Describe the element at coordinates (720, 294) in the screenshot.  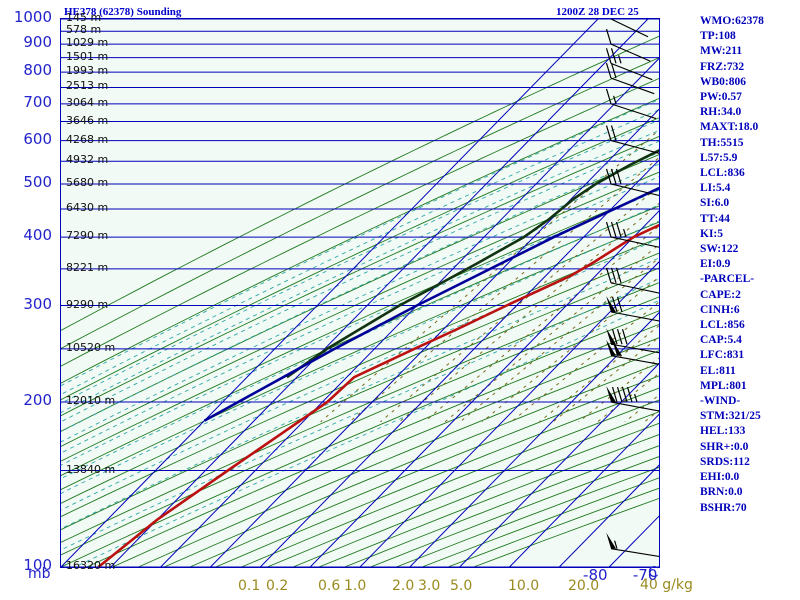
I see `stat-cape: CAPE:2` at that location.